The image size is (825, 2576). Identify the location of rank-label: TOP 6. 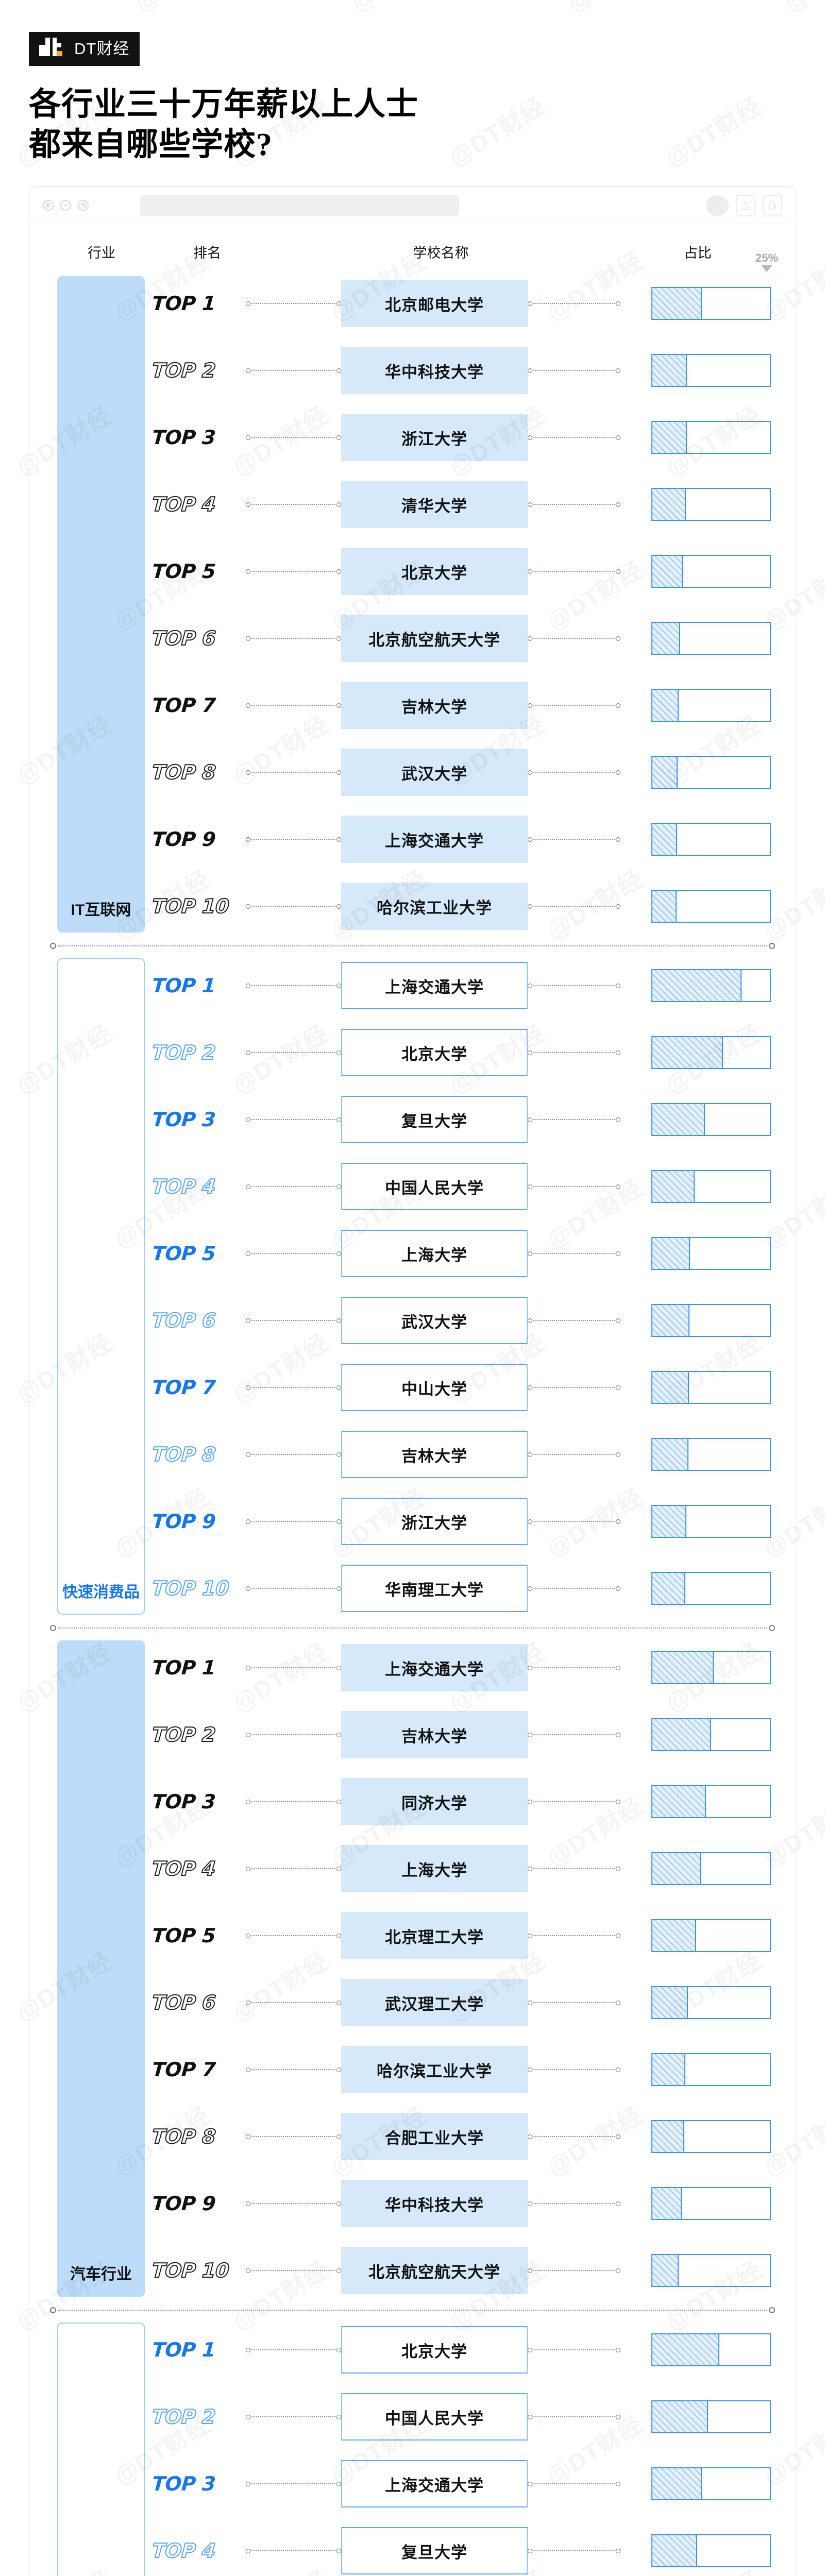
(183, 2002).